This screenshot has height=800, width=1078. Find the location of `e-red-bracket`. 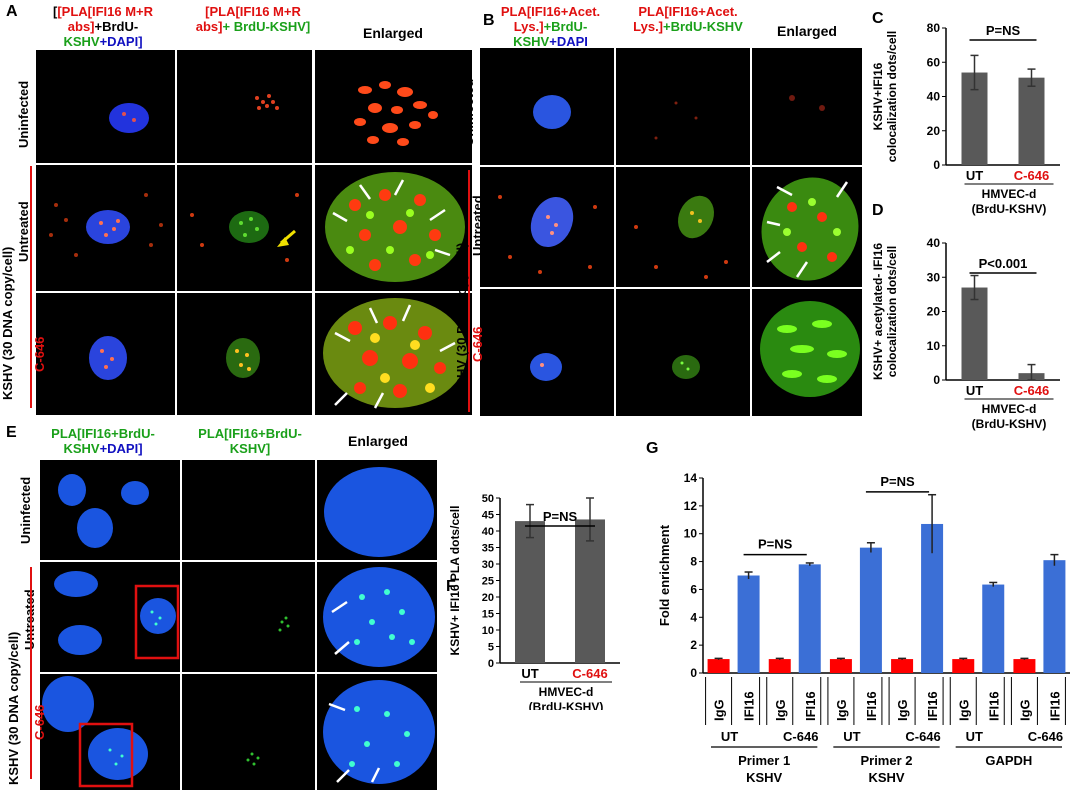

e-red-bracket is located at coordinates (31, 673).